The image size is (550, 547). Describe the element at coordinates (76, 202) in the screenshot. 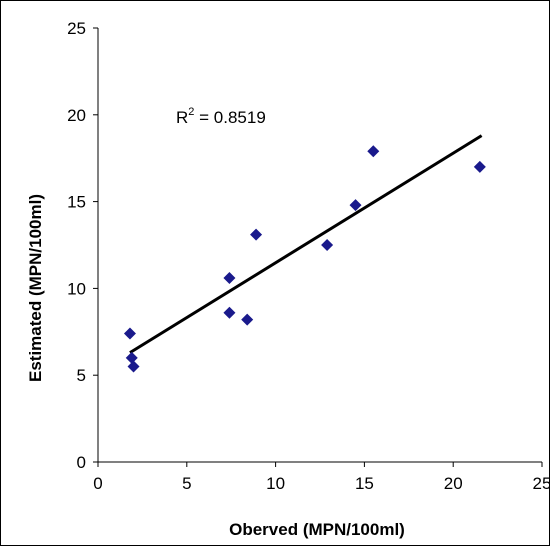

I see `y-tick-label: 15` at that location.